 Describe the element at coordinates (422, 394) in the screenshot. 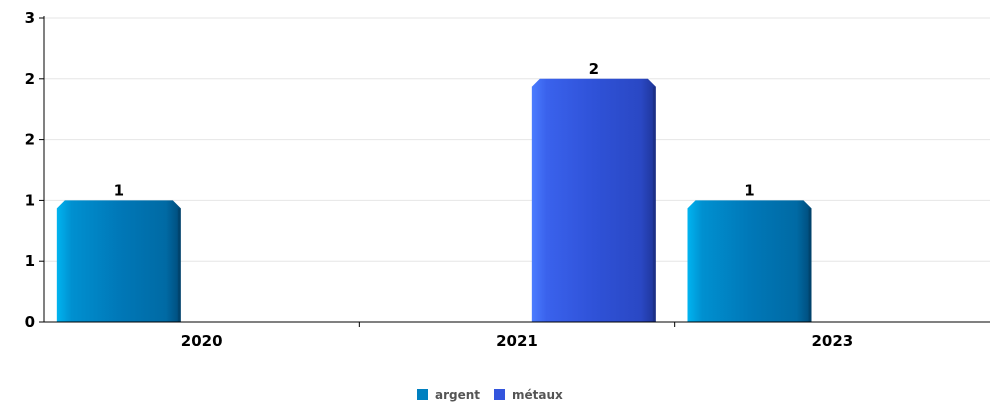

I see `legend-swatch-argent` at that location.